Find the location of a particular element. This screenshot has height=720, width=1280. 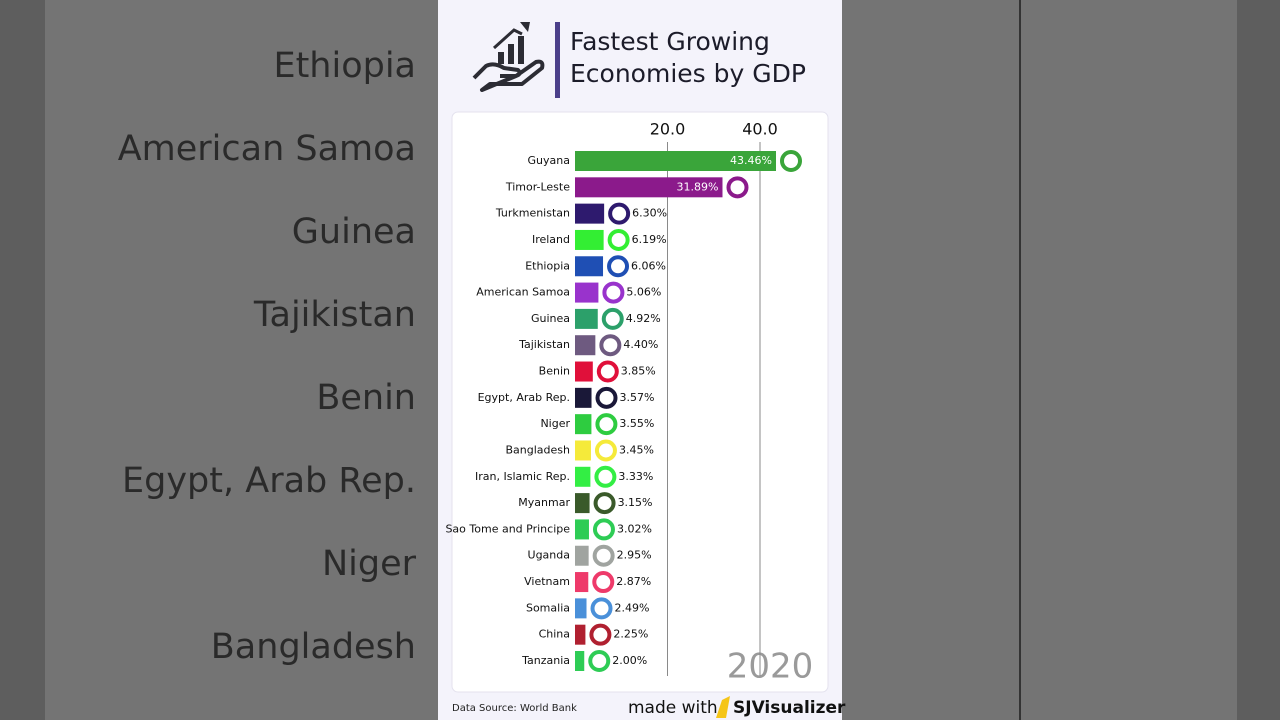

background-label: Ethiopia is located at coordinates (344, 66).